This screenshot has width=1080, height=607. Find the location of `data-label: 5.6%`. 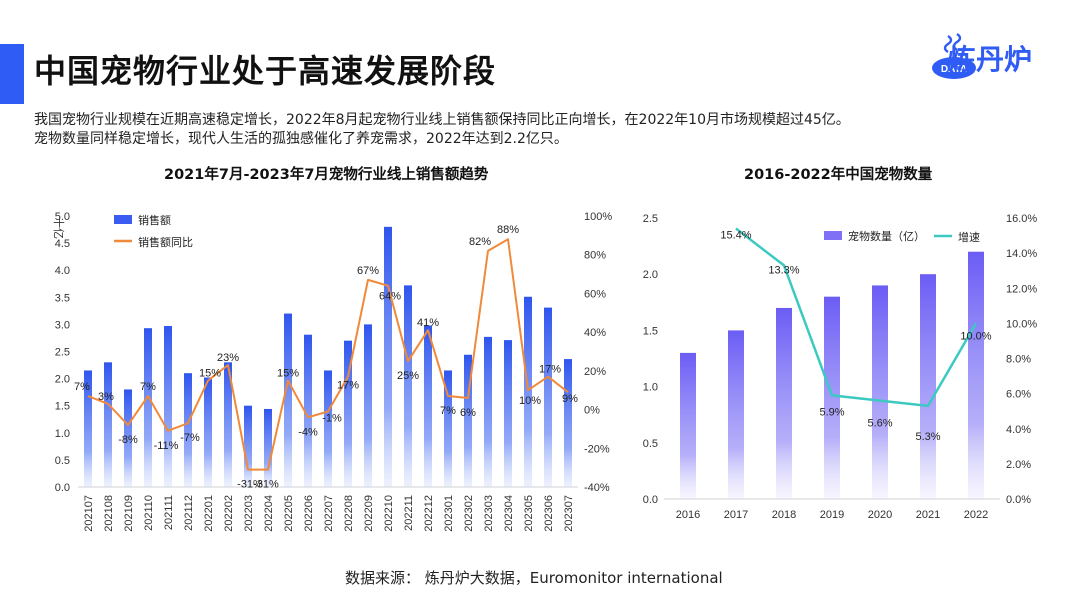

data-label: 5.6% is located at coordinates (879, 424).